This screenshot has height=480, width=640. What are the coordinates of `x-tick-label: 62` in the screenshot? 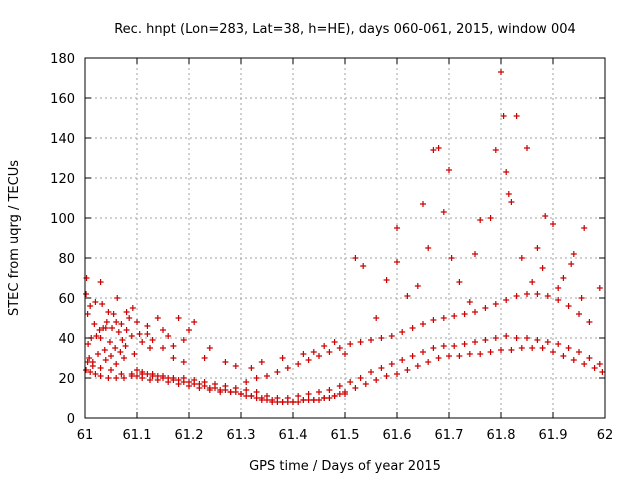 It's located at (605, 435).